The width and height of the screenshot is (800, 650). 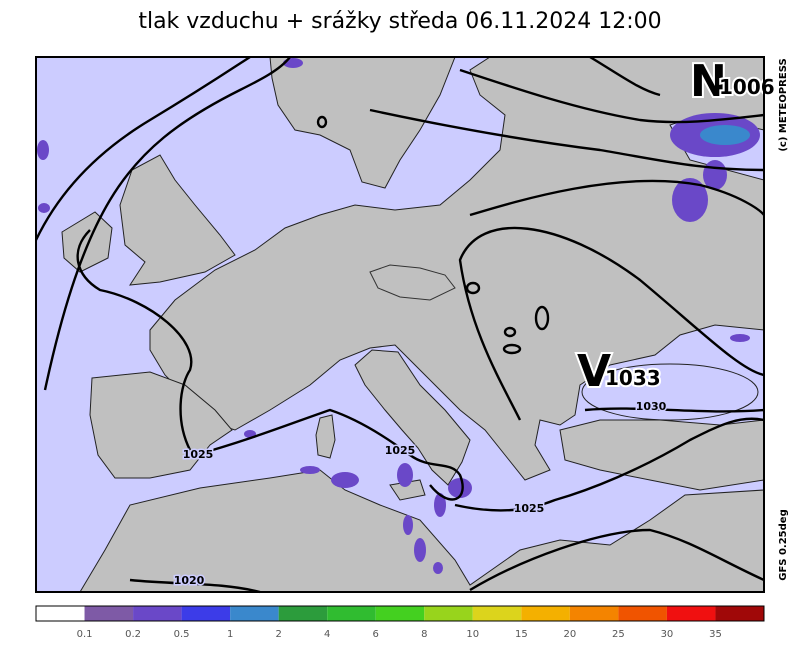 I want to click on colorbar-label: 30, so click(x=667, y=634).